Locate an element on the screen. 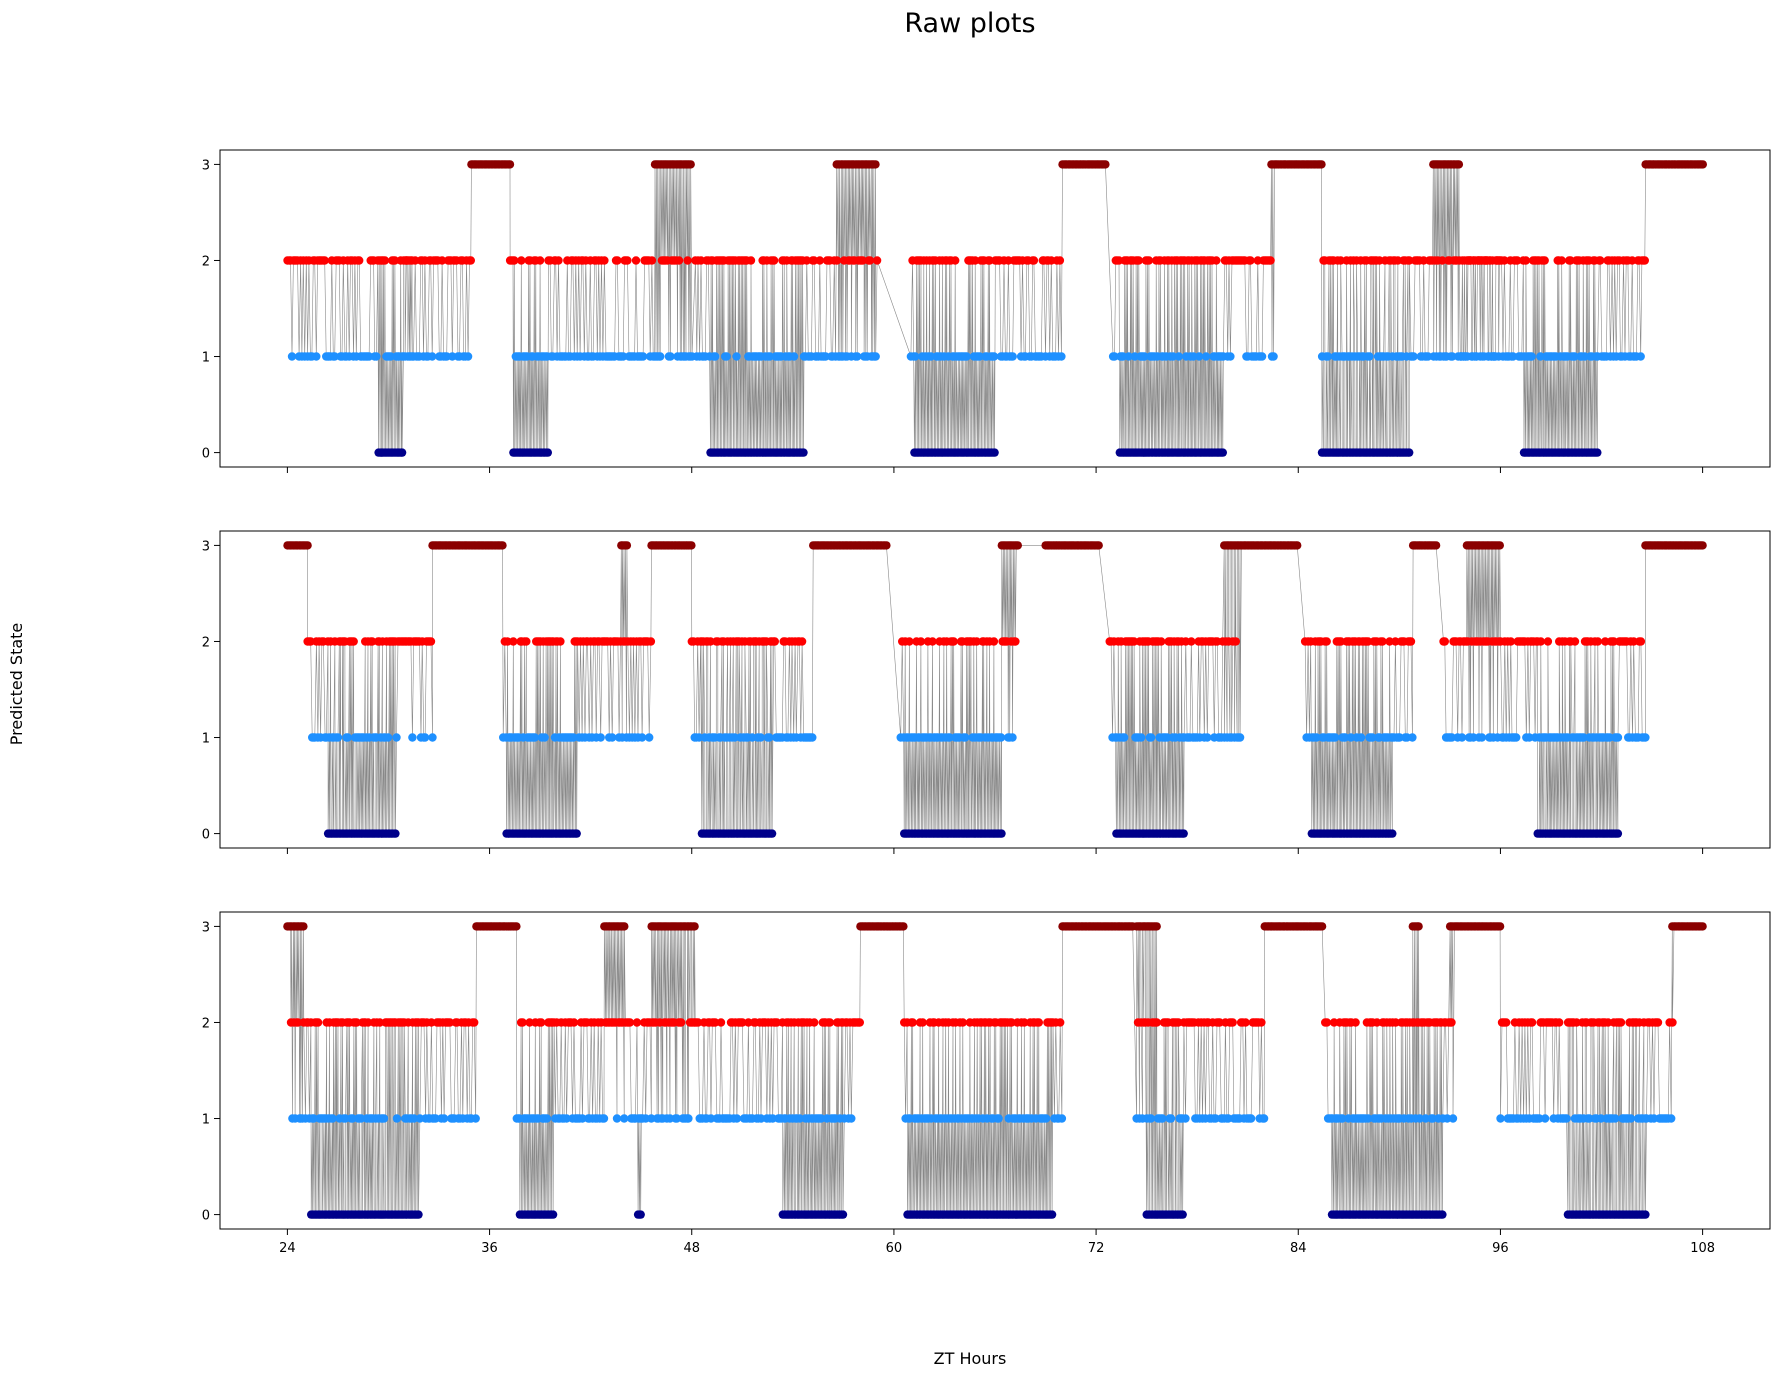 This screenshot has width=1780, height=1378. x-tick-label: 48 is located at coordinates (691, 1248).